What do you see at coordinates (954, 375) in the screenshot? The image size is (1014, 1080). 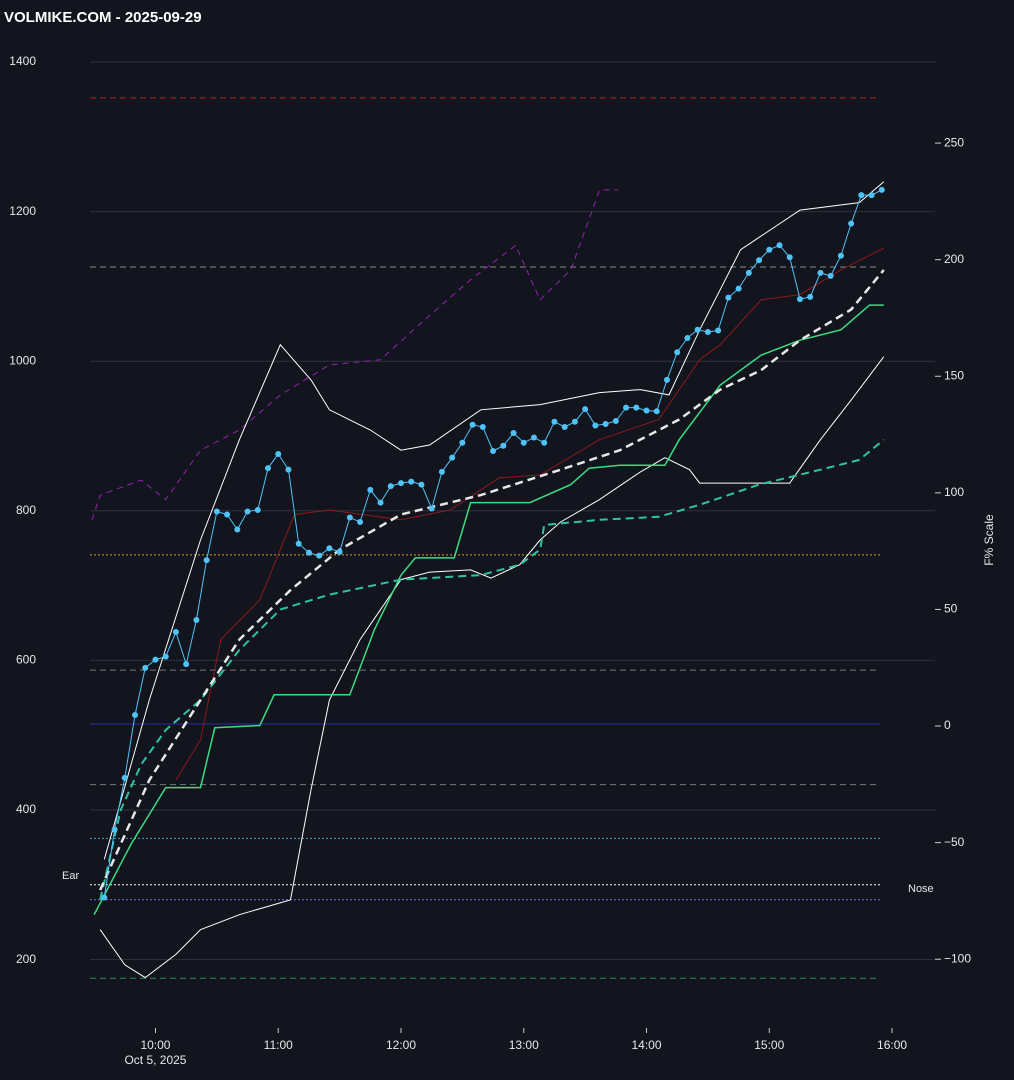 I see `y2-tick-label: 150` at bounding box center [954, 375].